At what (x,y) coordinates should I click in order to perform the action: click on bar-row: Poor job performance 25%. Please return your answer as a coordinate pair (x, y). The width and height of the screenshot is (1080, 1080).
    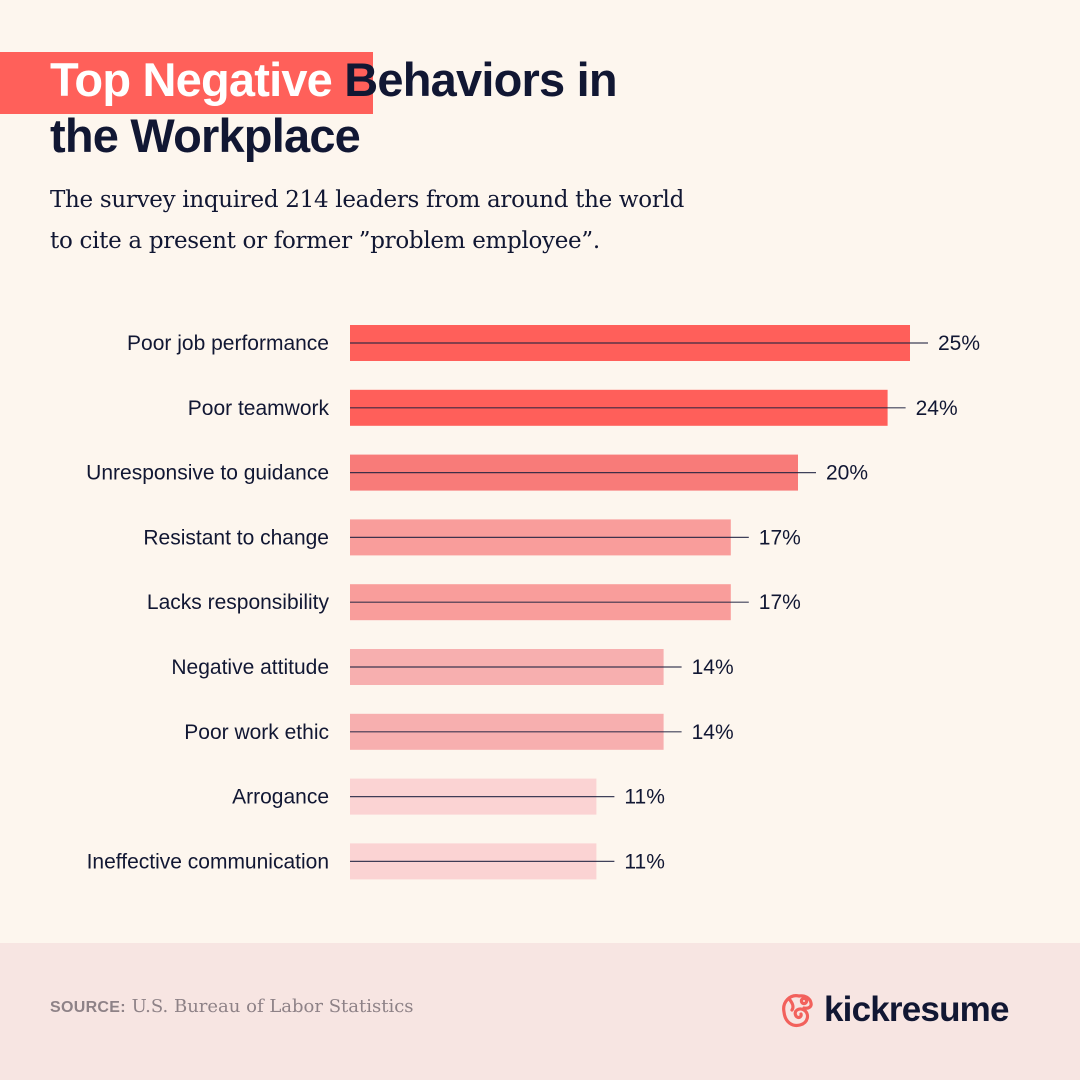
    Looking at the image, I should click on (553, 343).